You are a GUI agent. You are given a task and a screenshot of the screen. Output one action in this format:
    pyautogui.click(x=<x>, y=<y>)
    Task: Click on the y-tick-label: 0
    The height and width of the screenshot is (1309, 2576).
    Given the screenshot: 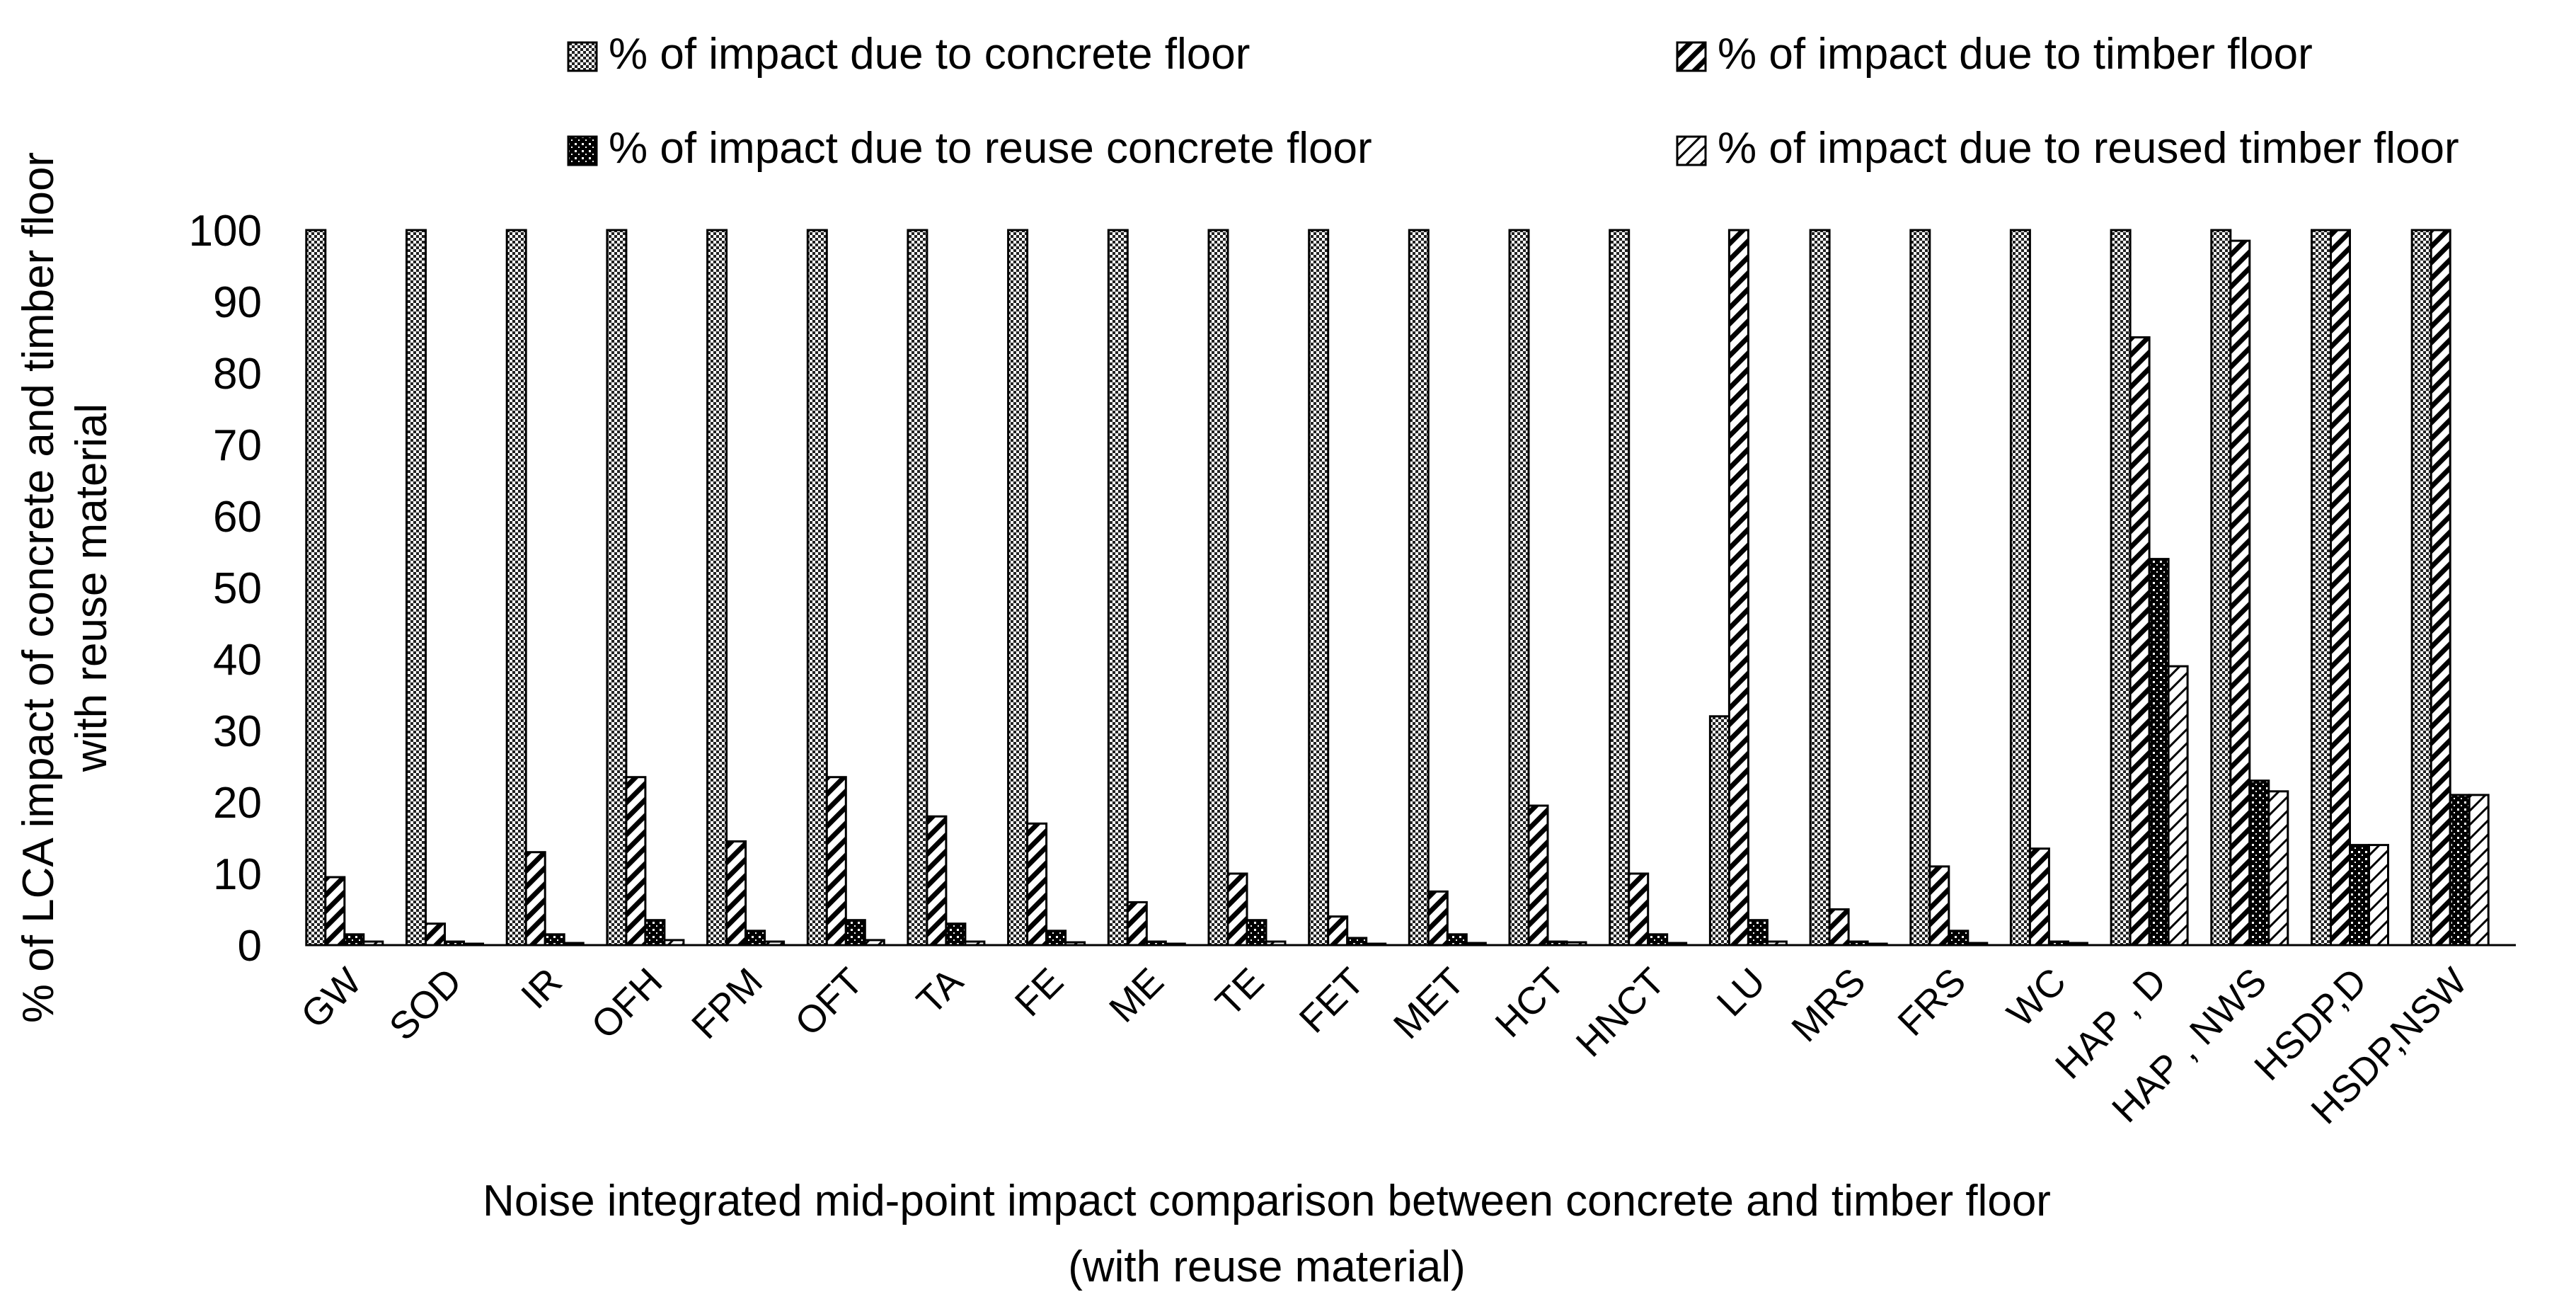 What is the action you would take?
    pyautogui.click(x=250, y=946)
    